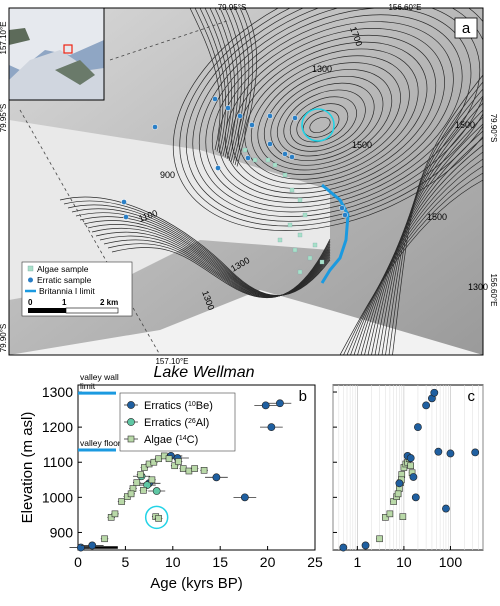  I want to click on scalebar-label: 2 km, so click(109, 302).